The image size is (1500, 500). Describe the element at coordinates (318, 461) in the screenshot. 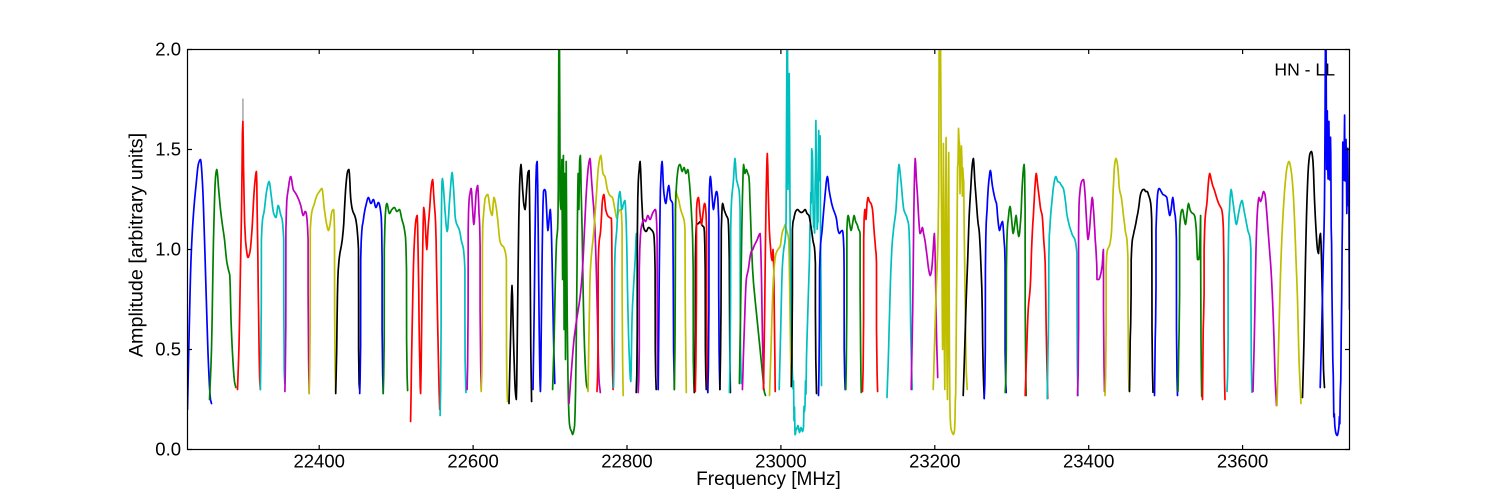

I see `svg-text: 22400` at that location.